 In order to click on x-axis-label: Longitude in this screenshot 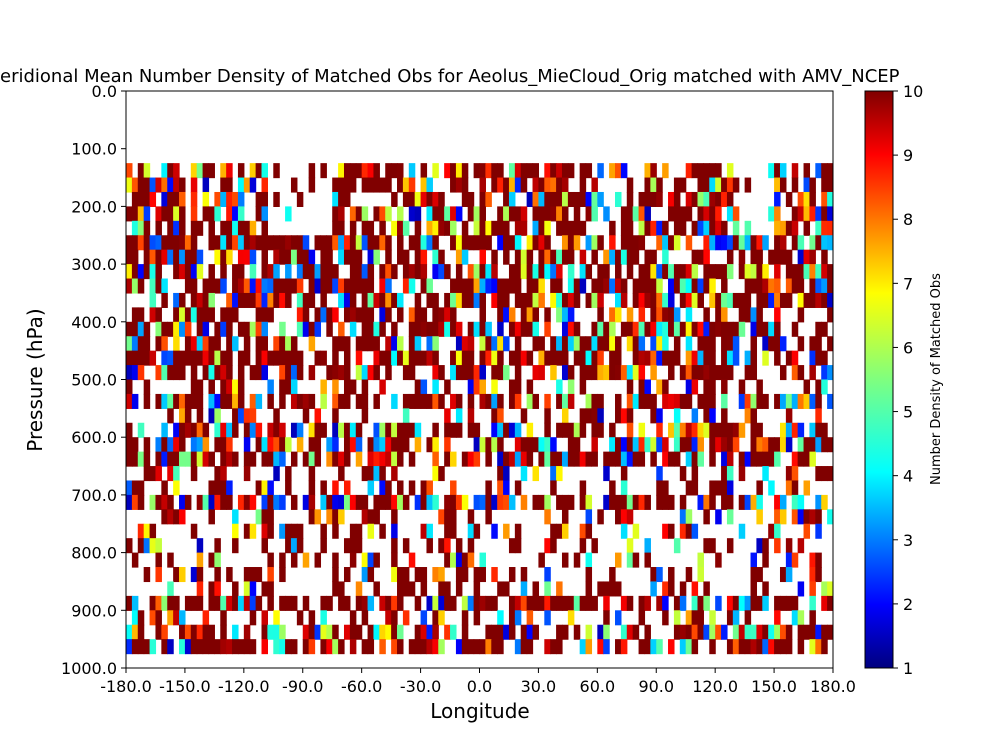, I will do `click(479, 711)`.